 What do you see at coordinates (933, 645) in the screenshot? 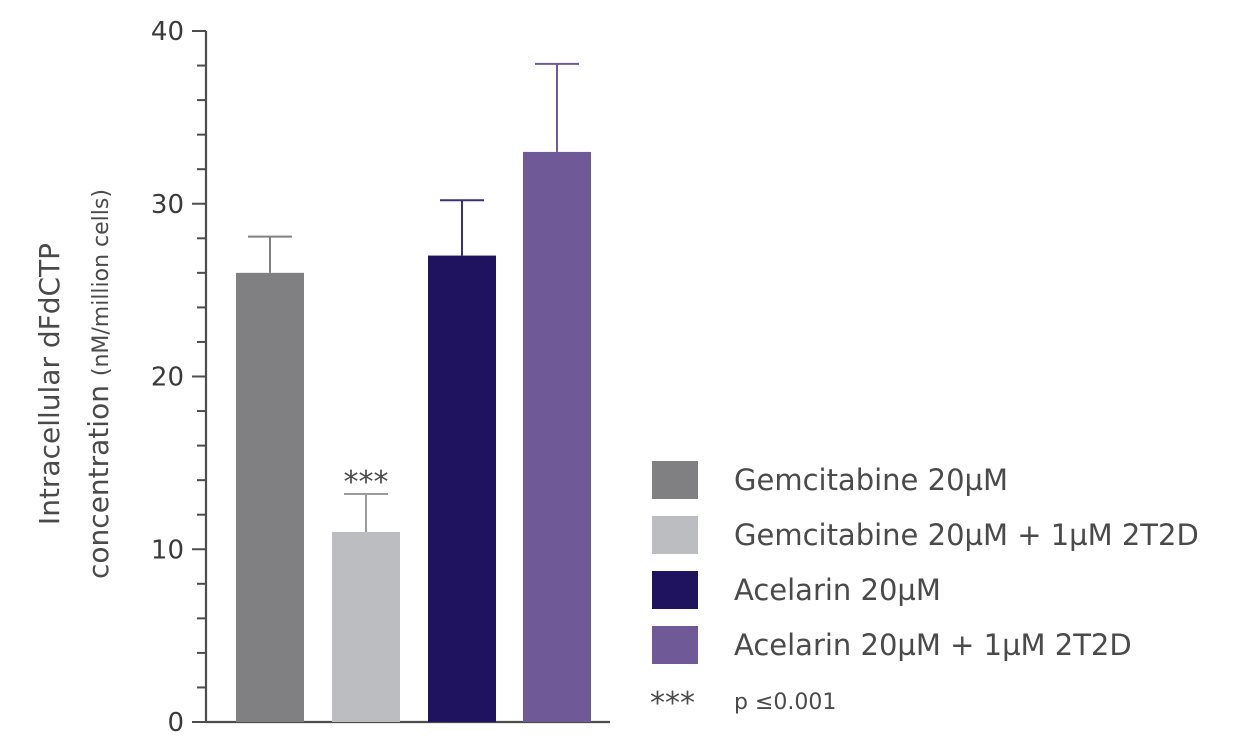
I see `legend-label-4: Acelarin 20µM + 1µM 2T2D` at bounding box center [933, 645].